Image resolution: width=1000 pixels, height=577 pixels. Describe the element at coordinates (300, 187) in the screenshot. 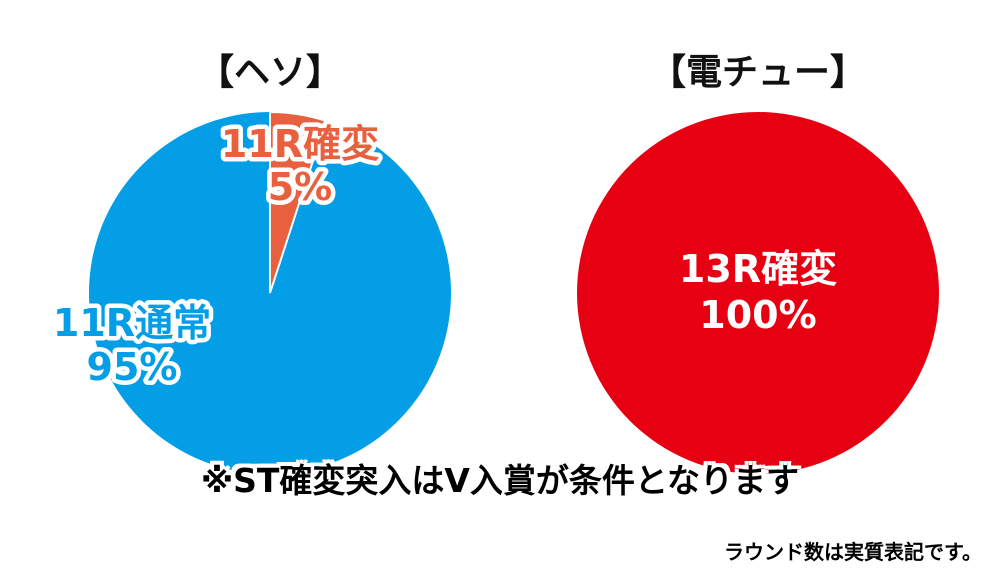

I see `slice-percent-heso-kakuhen: 5%` at that location.